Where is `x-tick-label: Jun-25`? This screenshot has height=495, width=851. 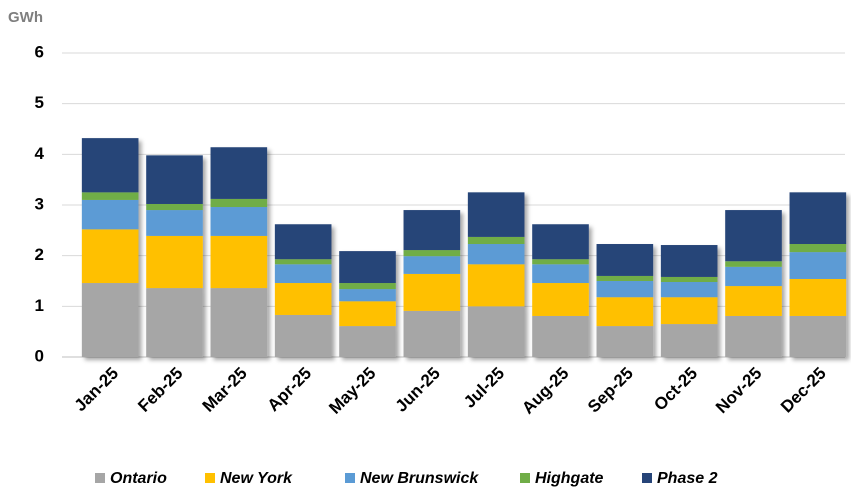 x-tick-label: Jun-25 is located at coordinates (418, 390).